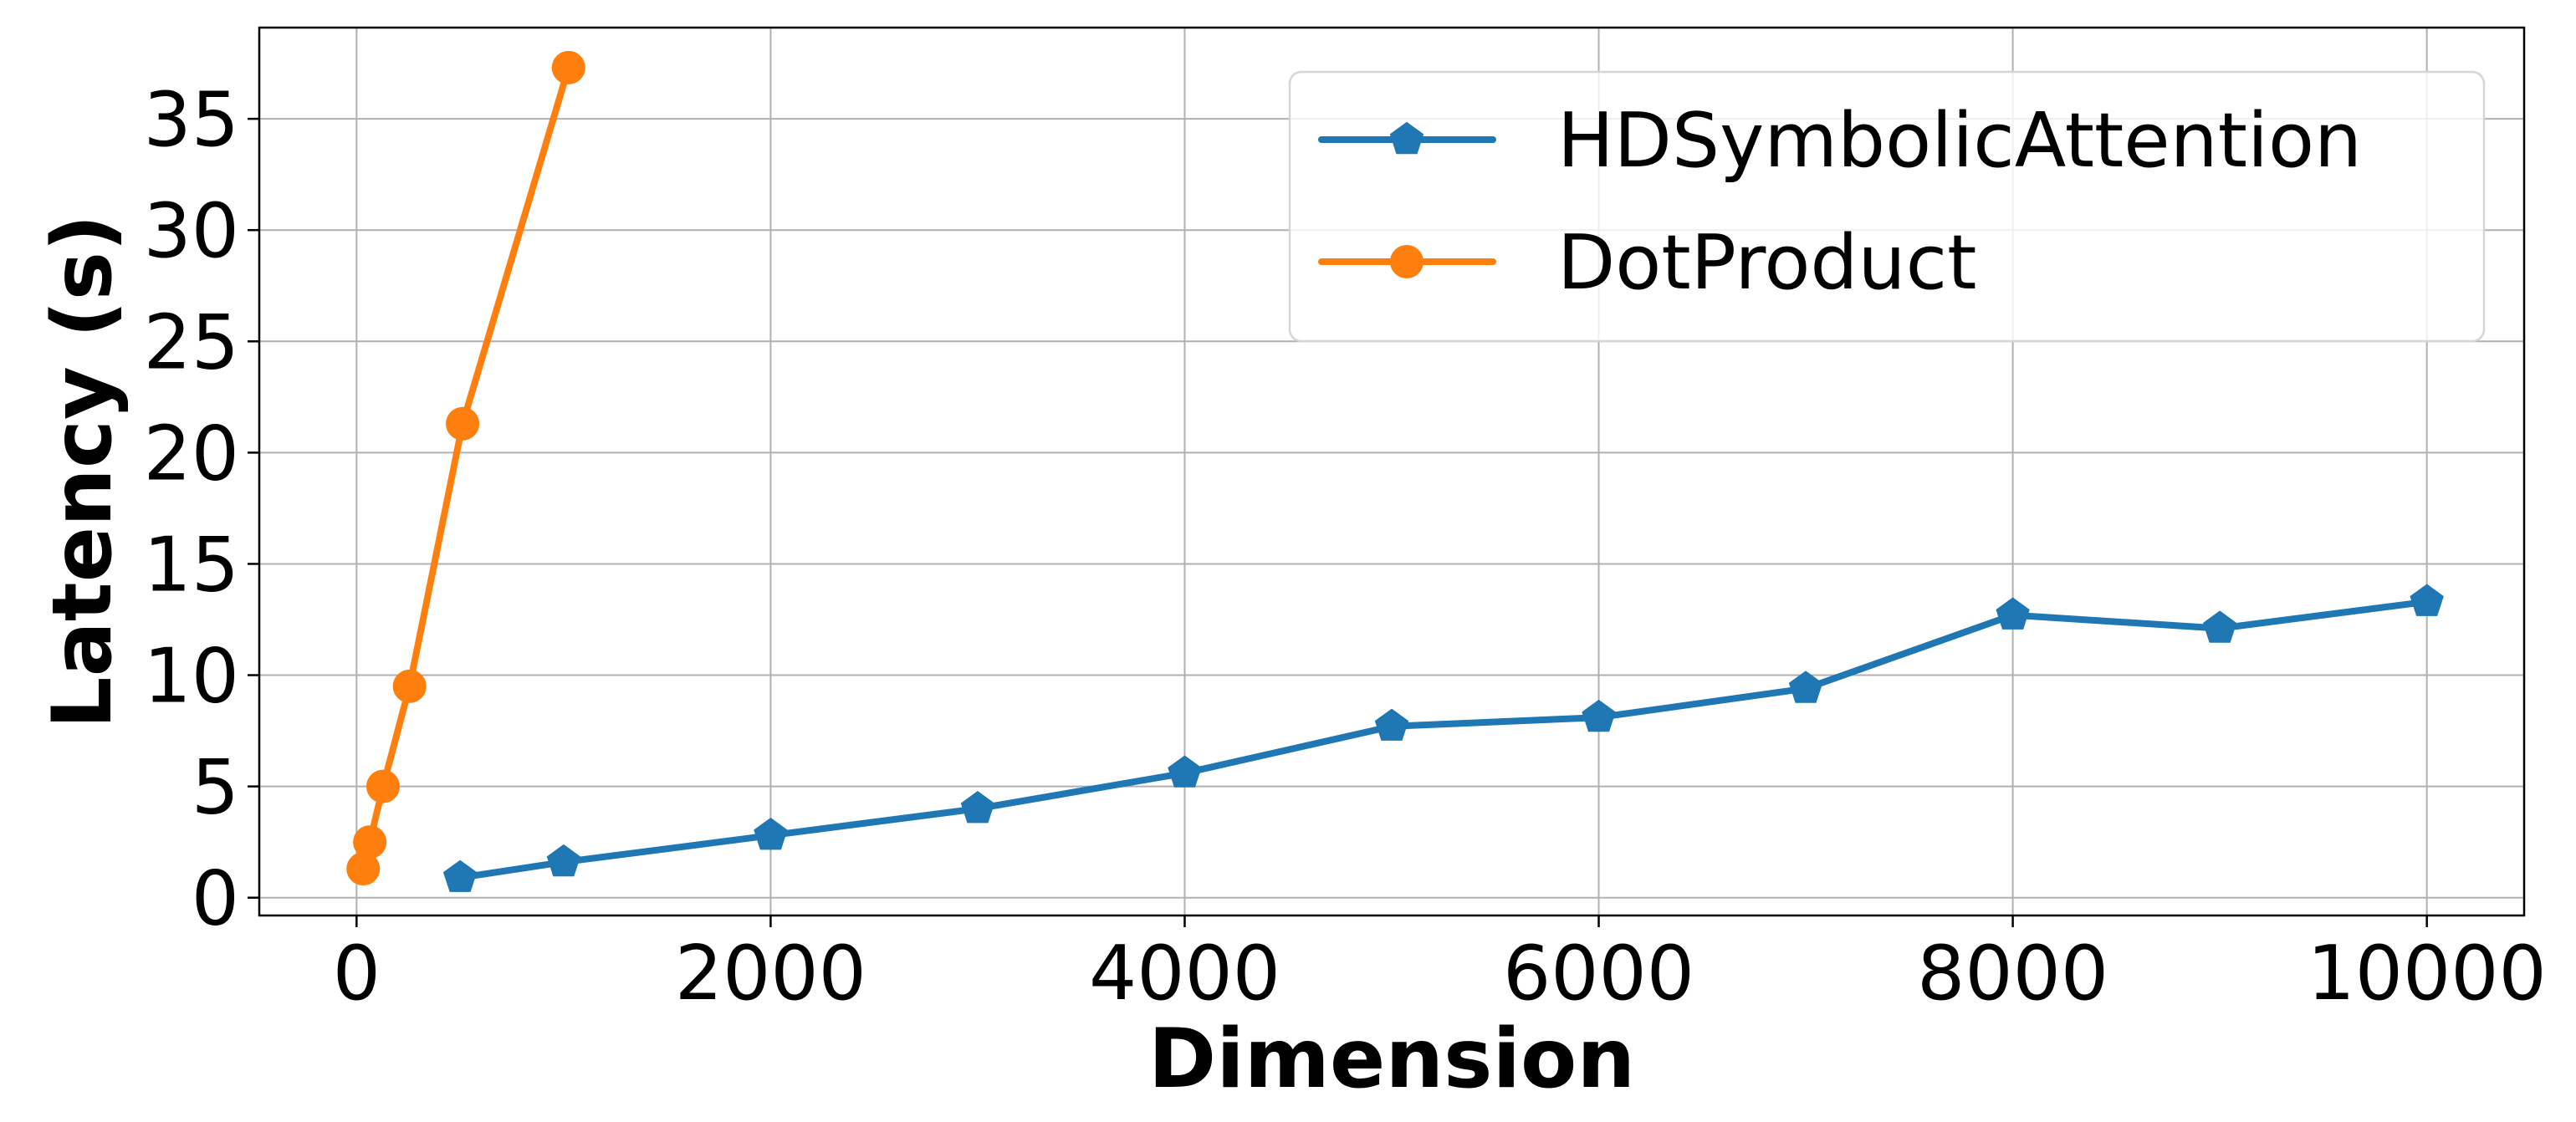 Image resolution: width=2576 pixels, height=1122 pixels. I want to click on y-tick-label: 15, so click(191, 565).